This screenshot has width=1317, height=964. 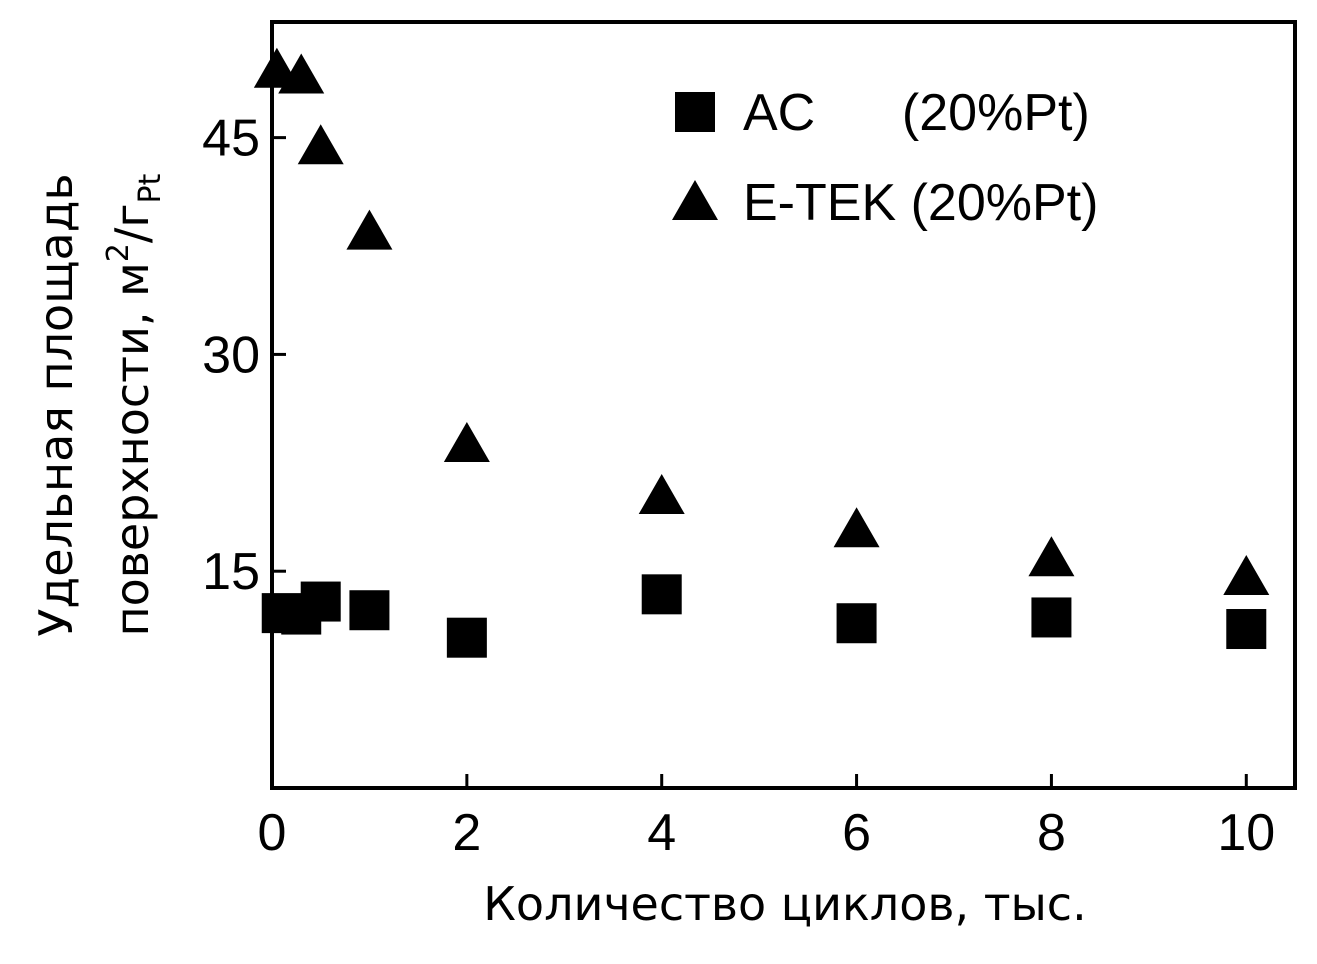 What do you see at coordinates (272, 833) in the screenshot?
I see `x-tick-label: 0` at bounding box center [272, 833].